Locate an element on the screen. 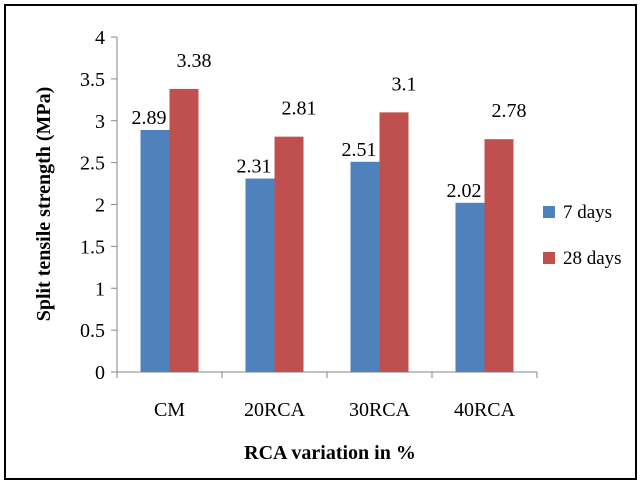 The height and width of the screenshot is (486, 643). y-tick-label: 2 is located at coordinates (100, 206).